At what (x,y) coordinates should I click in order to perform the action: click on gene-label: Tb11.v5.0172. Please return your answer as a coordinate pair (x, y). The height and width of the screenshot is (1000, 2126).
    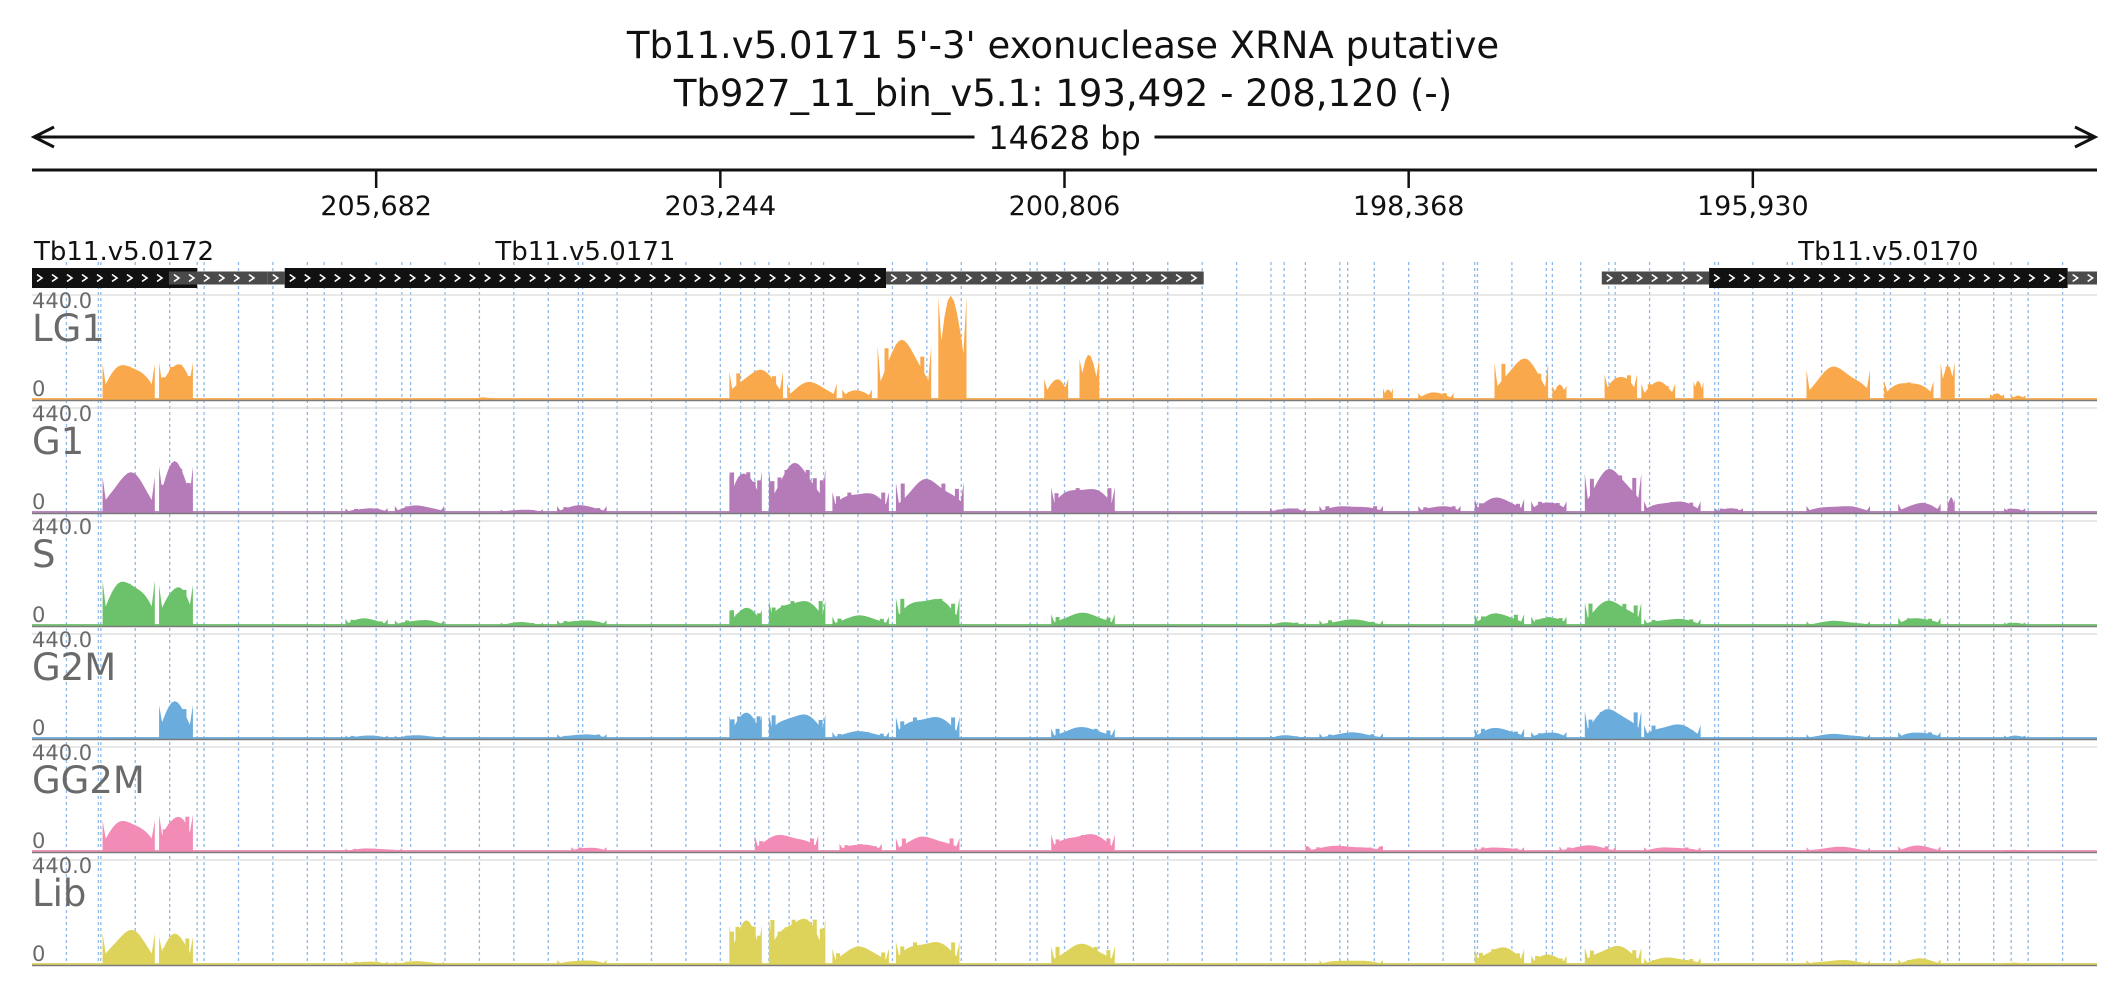
    Looking at the image, I should click on (123, 252).